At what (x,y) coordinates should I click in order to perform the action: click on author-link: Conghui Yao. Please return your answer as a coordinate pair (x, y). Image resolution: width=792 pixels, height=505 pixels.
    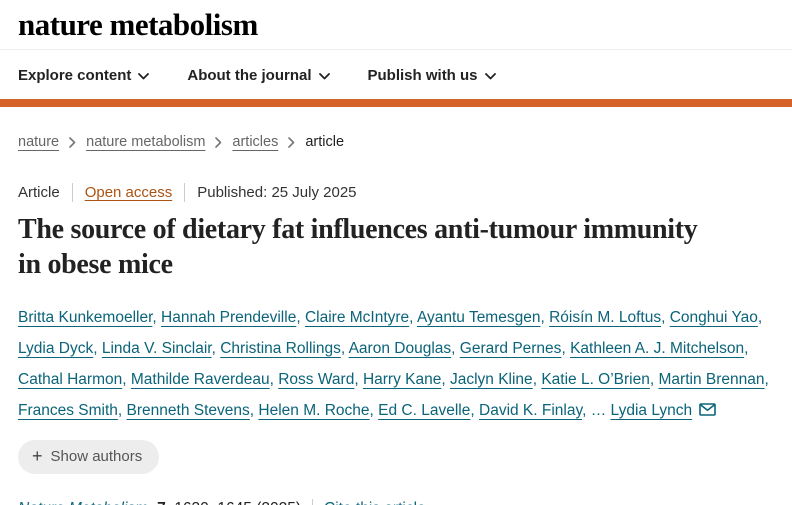
    Looking at the image, I should click on (713, 317).